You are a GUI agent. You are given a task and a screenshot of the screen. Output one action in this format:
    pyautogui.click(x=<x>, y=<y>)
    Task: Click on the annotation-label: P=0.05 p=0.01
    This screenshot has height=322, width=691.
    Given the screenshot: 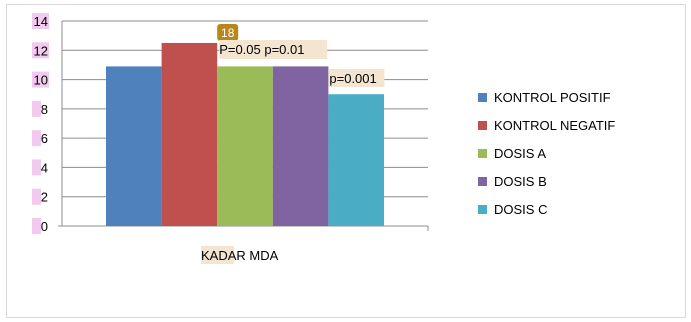 What is the action you would take?
    pyautogui.click(x=261, y=49)
    